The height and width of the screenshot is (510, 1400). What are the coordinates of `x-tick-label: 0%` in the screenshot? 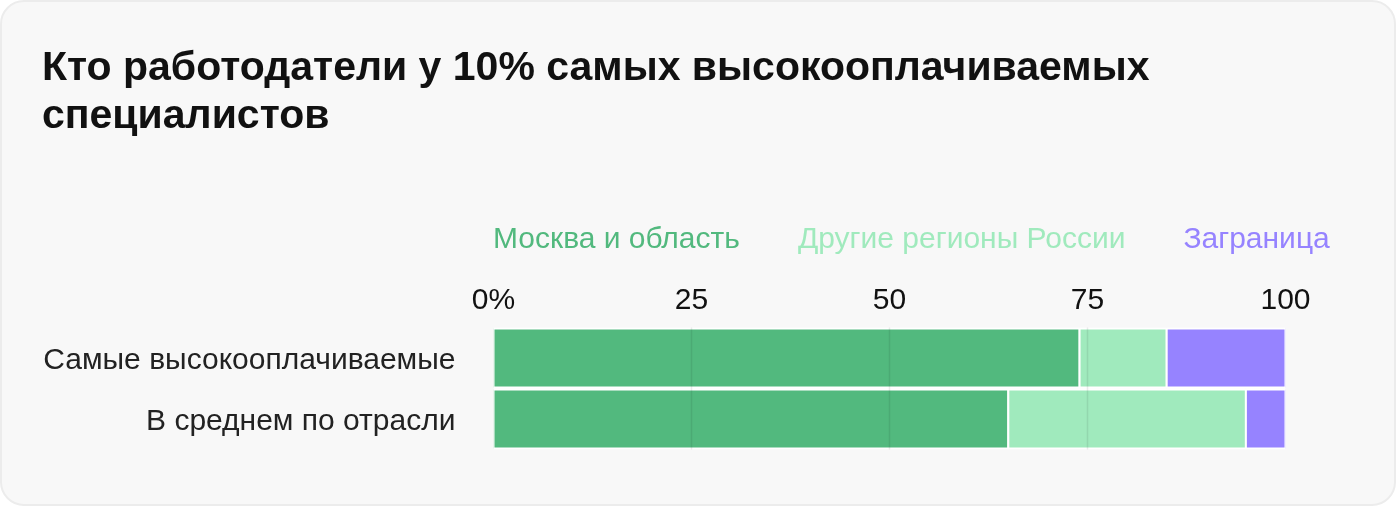 It's located at (493, 298).